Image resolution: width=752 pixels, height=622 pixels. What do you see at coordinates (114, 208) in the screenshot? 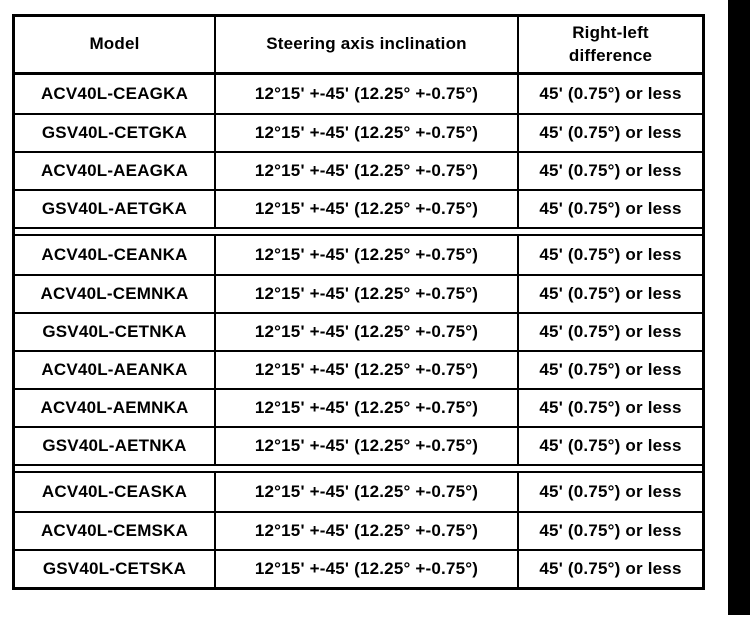
I see `model-cell: GSV40L-AETGKA` at bounding box center [114, 208].